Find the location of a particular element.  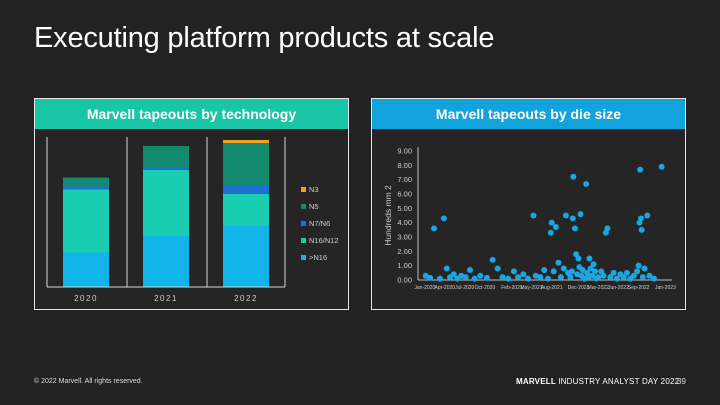

x-tick-label: Jan-2020 is located at coordinates (424, 288).